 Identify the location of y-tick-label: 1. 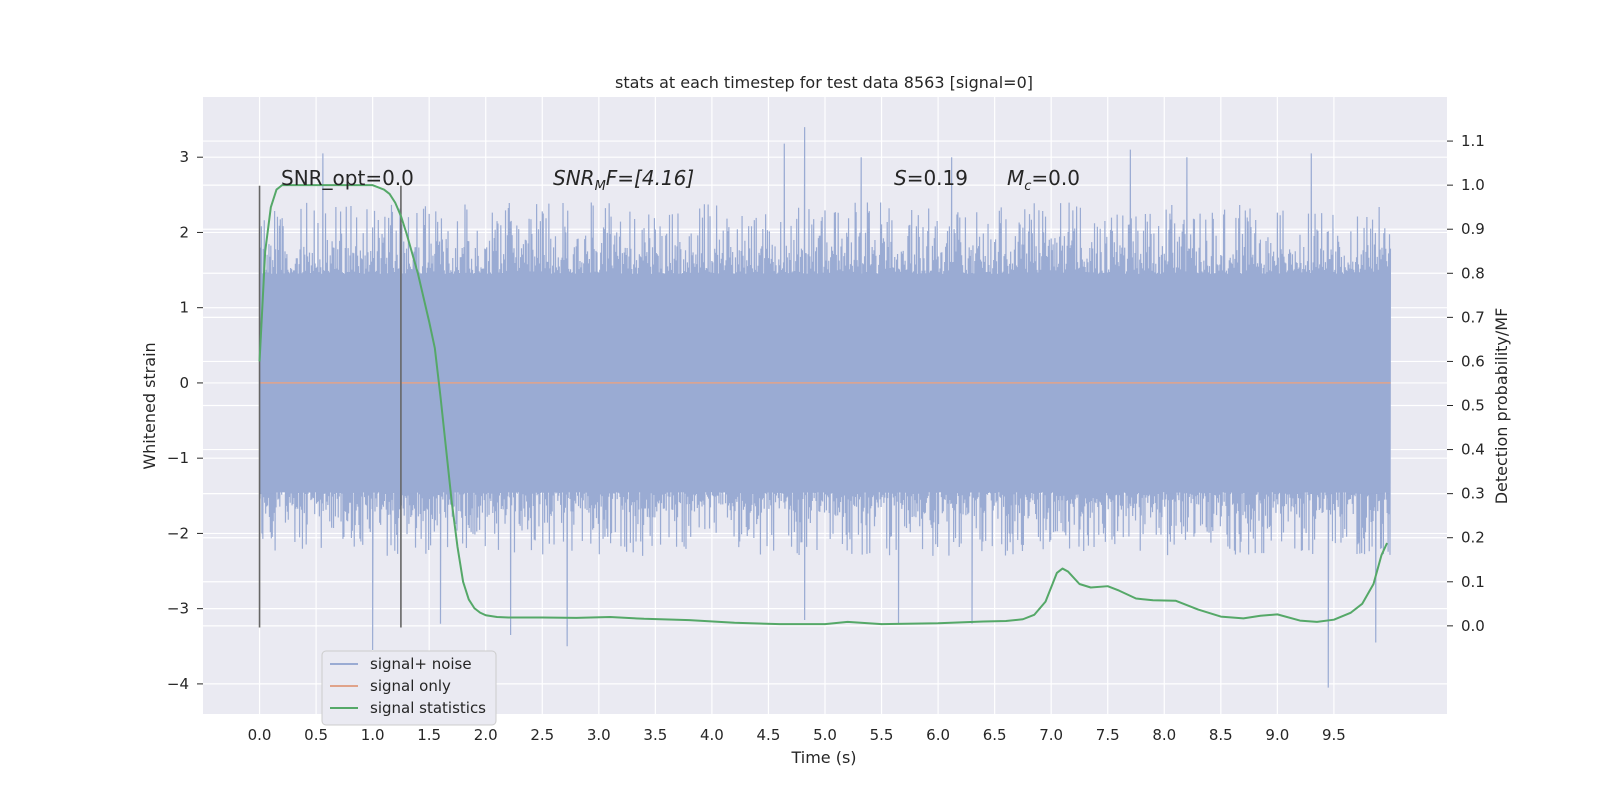
(184, 308).